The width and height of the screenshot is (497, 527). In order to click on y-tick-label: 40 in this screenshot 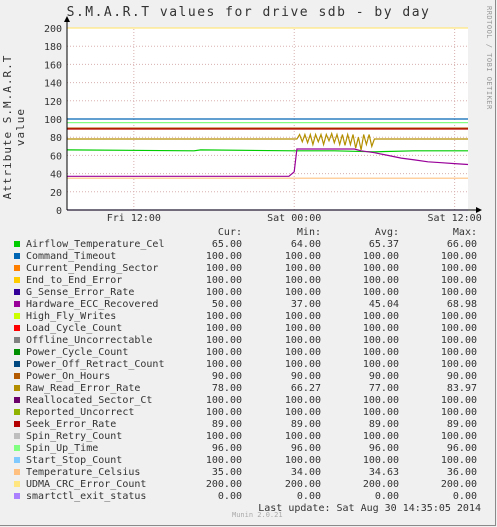, I will do `click(56, 175)`.